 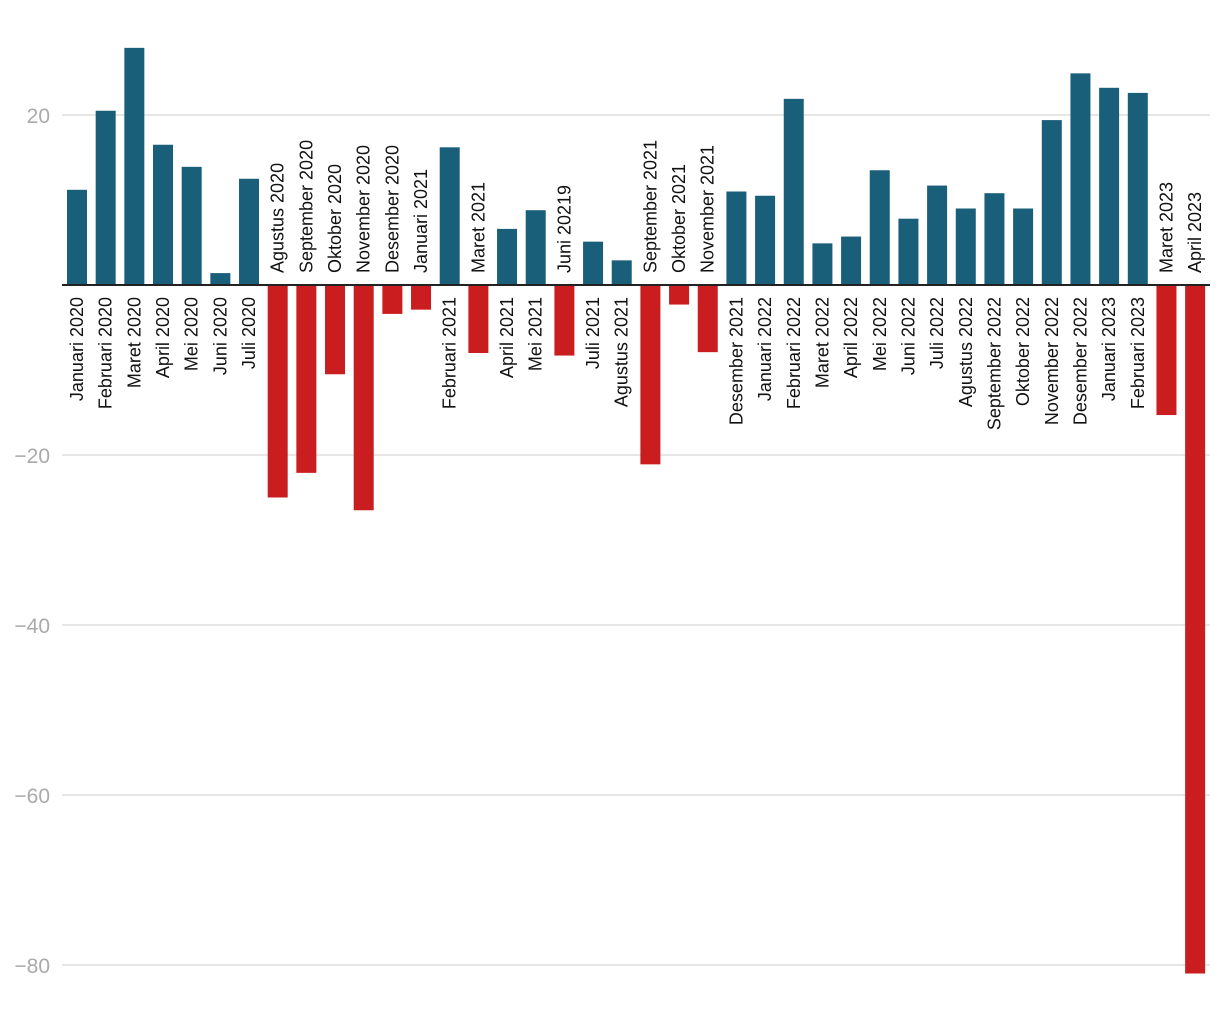 What do you see at coordinates (32, 626) in the screenshot?
I see `y-tick-label: −40` at bounding box center [32, 626].